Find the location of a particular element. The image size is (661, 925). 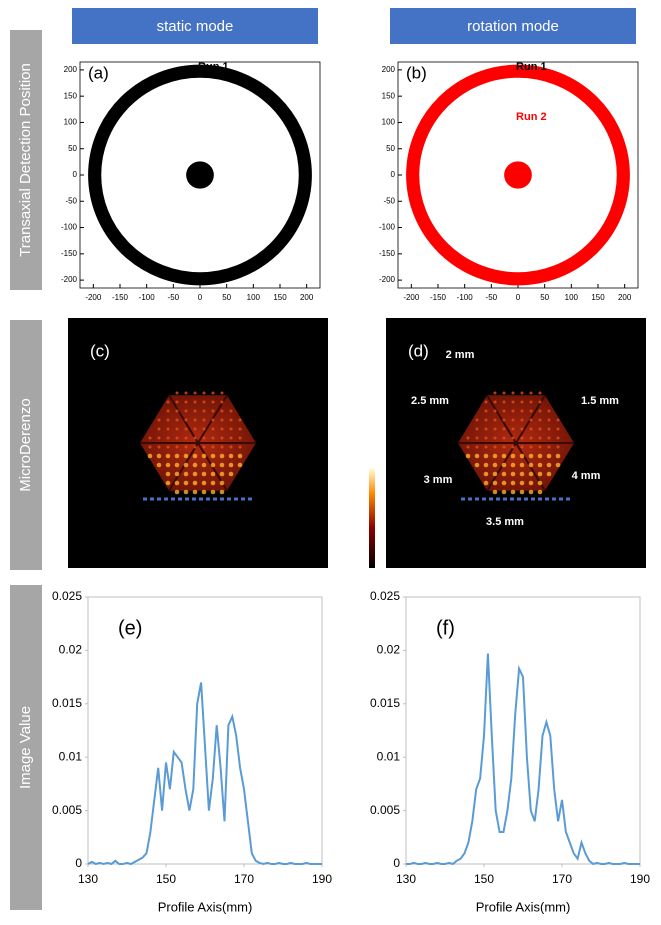

y-tick-label: 0.015 is located at coordinates (67, 703).